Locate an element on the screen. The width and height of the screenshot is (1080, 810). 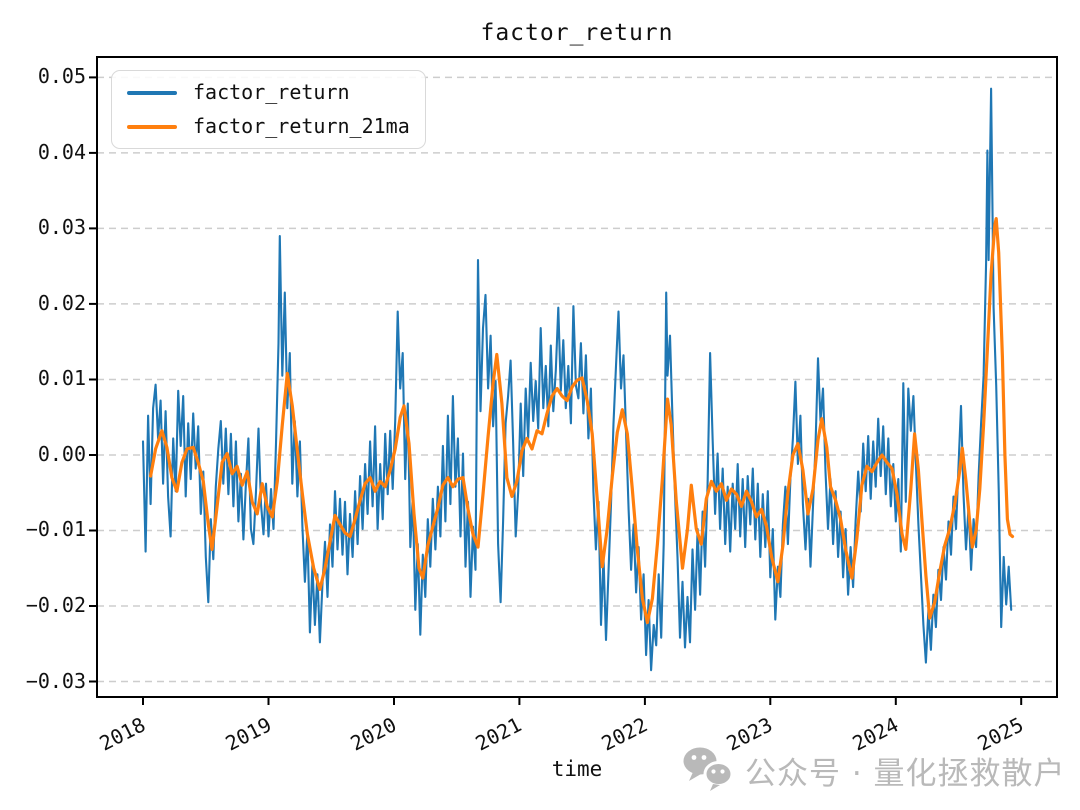
legend-line-swatch-blue is located at coordinates (152, 92).